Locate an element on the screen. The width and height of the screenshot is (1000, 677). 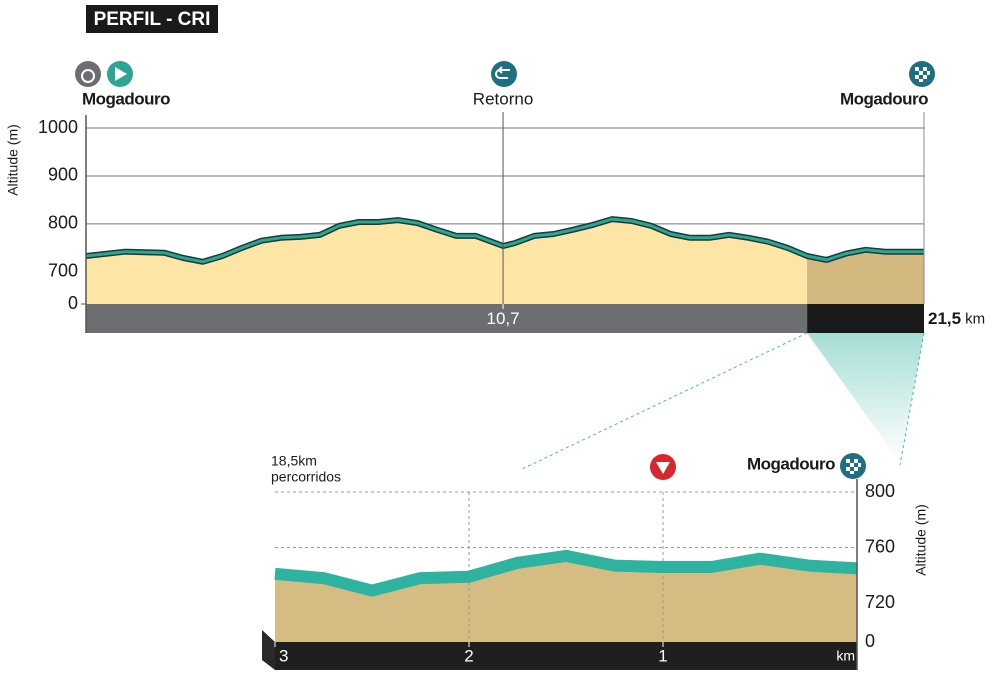
place-label: Retorno is located at coordinates (503, 98).